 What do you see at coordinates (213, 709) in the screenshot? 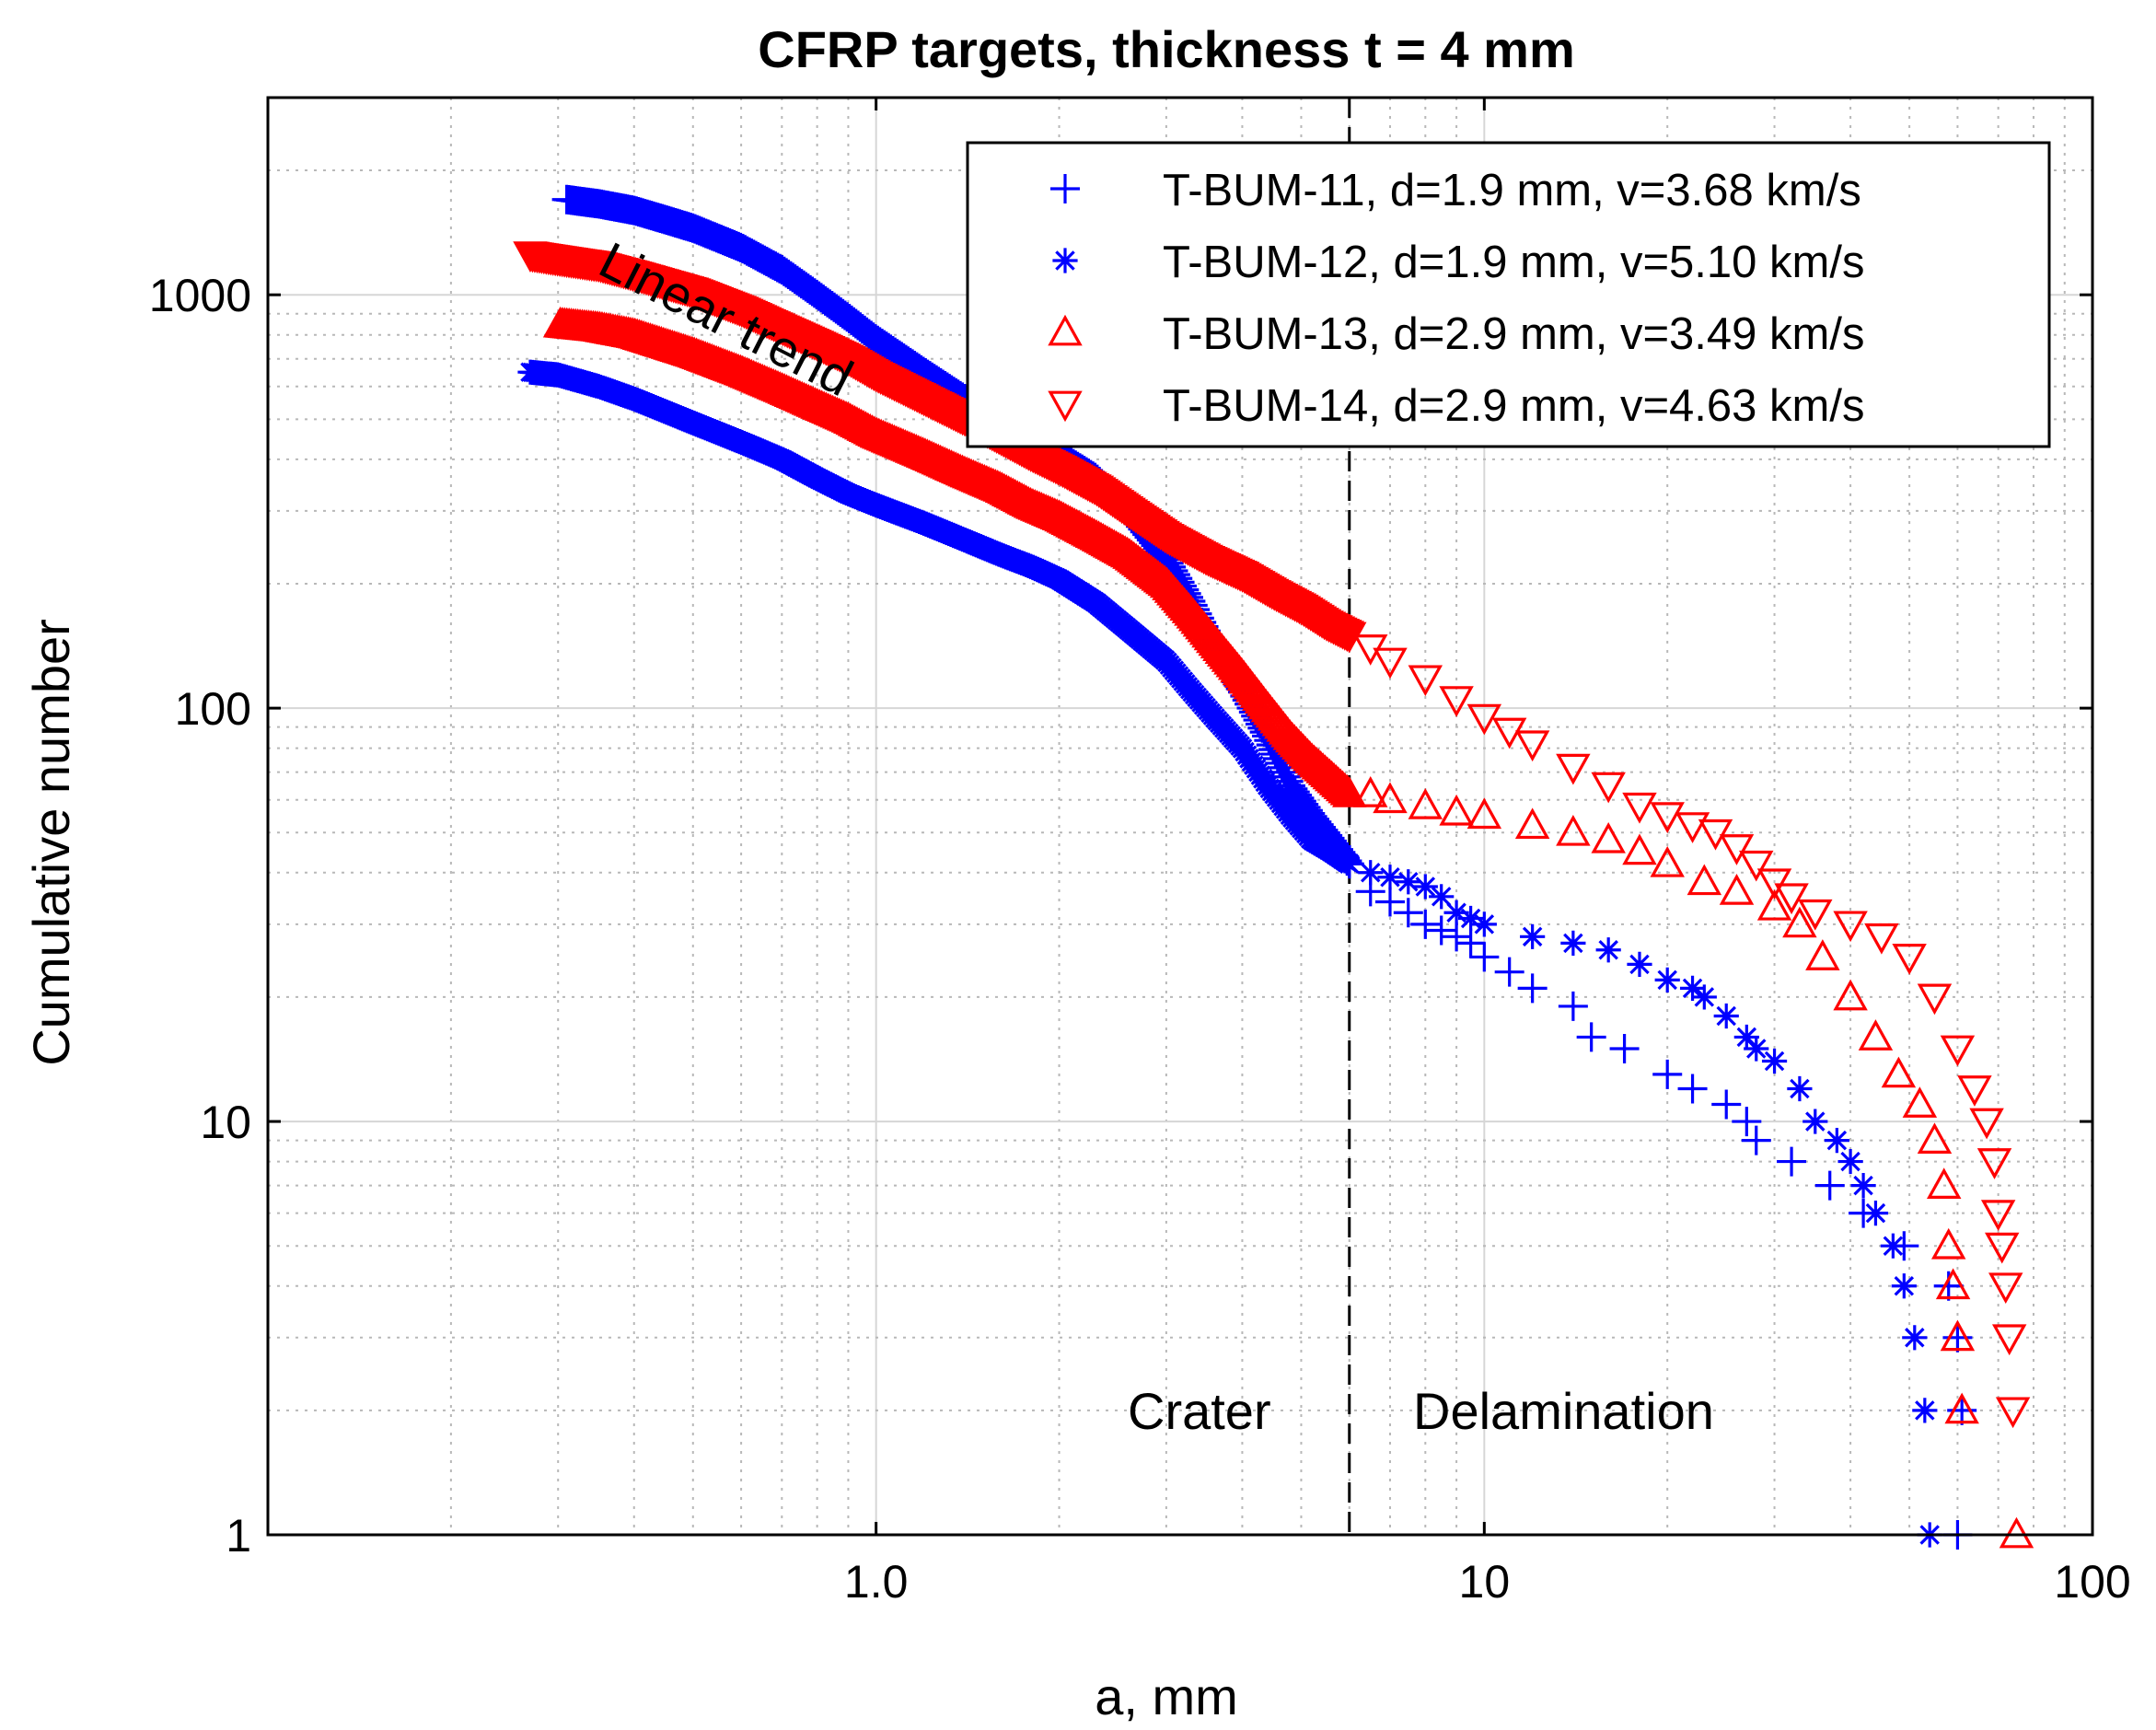
I see `y-tick-label: 100` at bounding box center [213, 709].